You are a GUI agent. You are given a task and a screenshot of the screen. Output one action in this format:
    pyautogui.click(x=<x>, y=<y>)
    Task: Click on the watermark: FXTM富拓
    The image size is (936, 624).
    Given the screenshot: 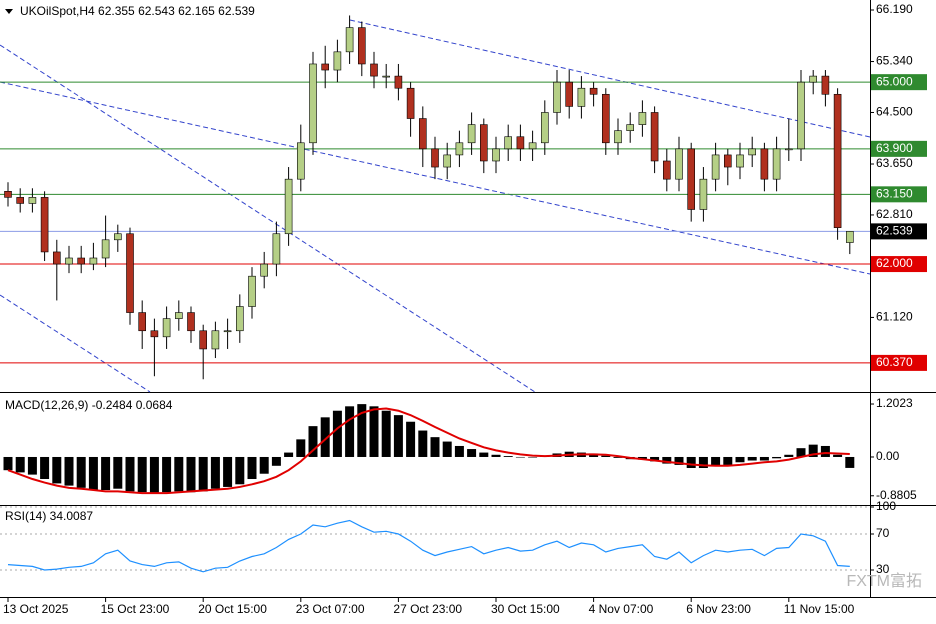 What is the action you would take?
    pyautogui.click(x=884, y=581)
    